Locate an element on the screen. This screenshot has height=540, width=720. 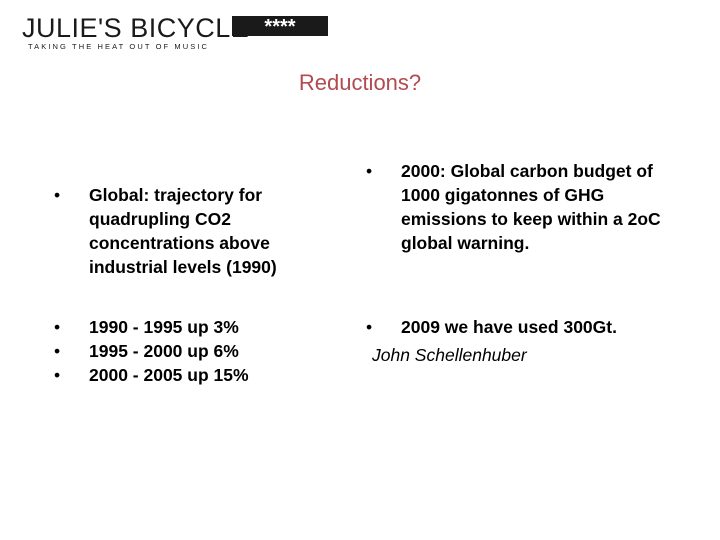
logo-tagline: TAKING THE HEAT OUT OF MUSIC is located at coordinates (119, 46).